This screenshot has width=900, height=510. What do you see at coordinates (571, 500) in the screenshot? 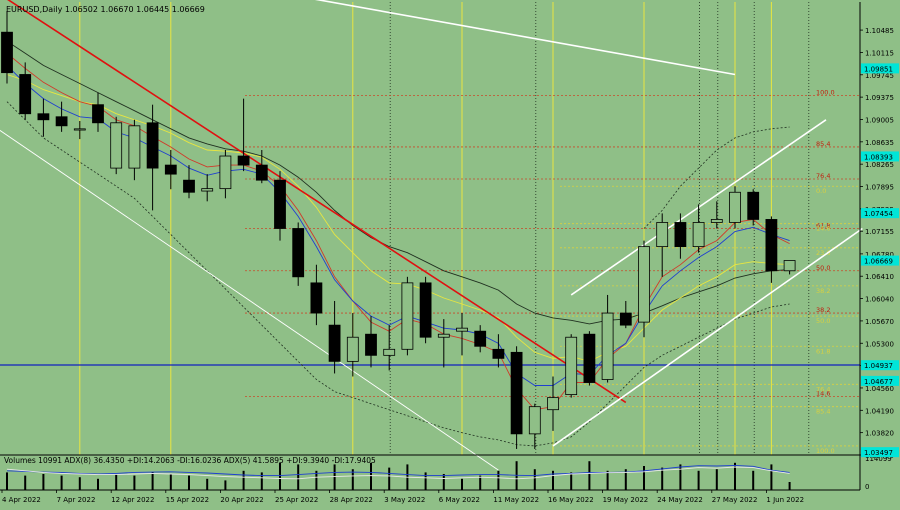
I see `date-tick-label: 16 May 2022` at bounding box center [571, 500].